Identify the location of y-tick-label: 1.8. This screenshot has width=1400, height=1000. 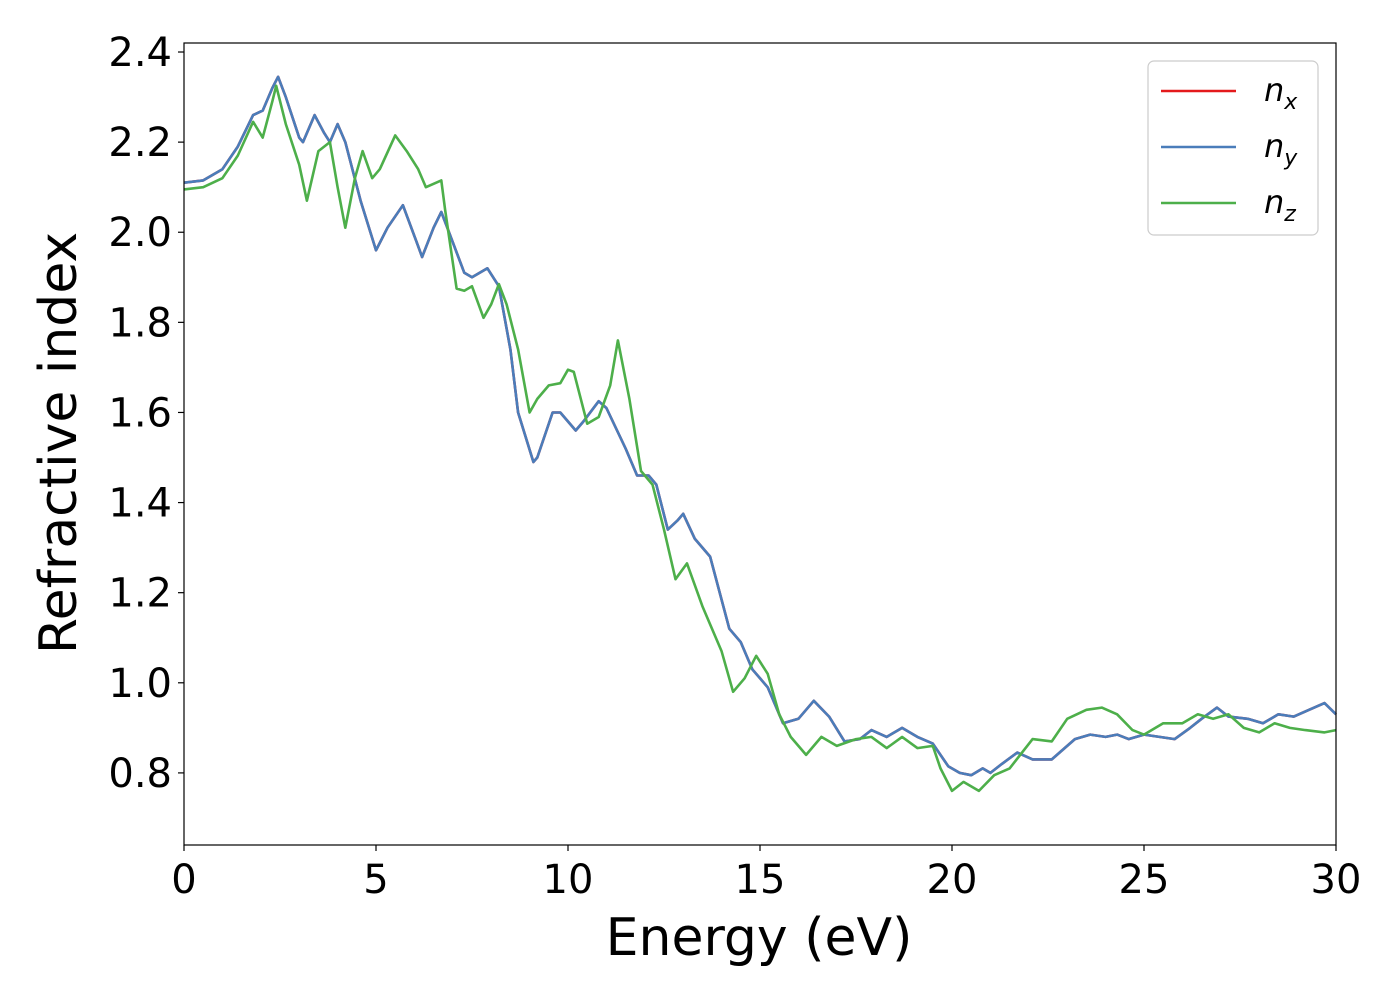
(140, 323).